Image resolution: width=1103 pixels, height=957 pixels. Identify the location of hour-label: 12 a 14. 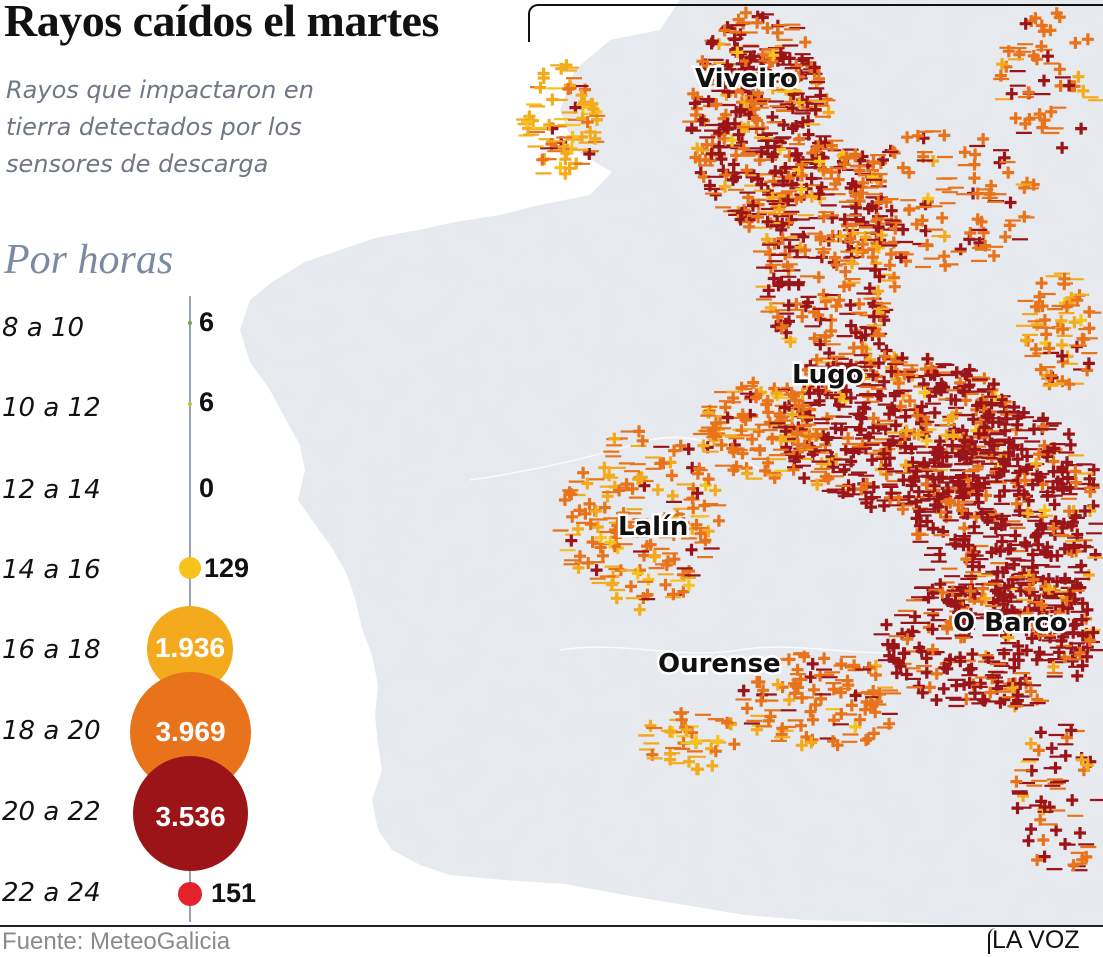
(51, 490).